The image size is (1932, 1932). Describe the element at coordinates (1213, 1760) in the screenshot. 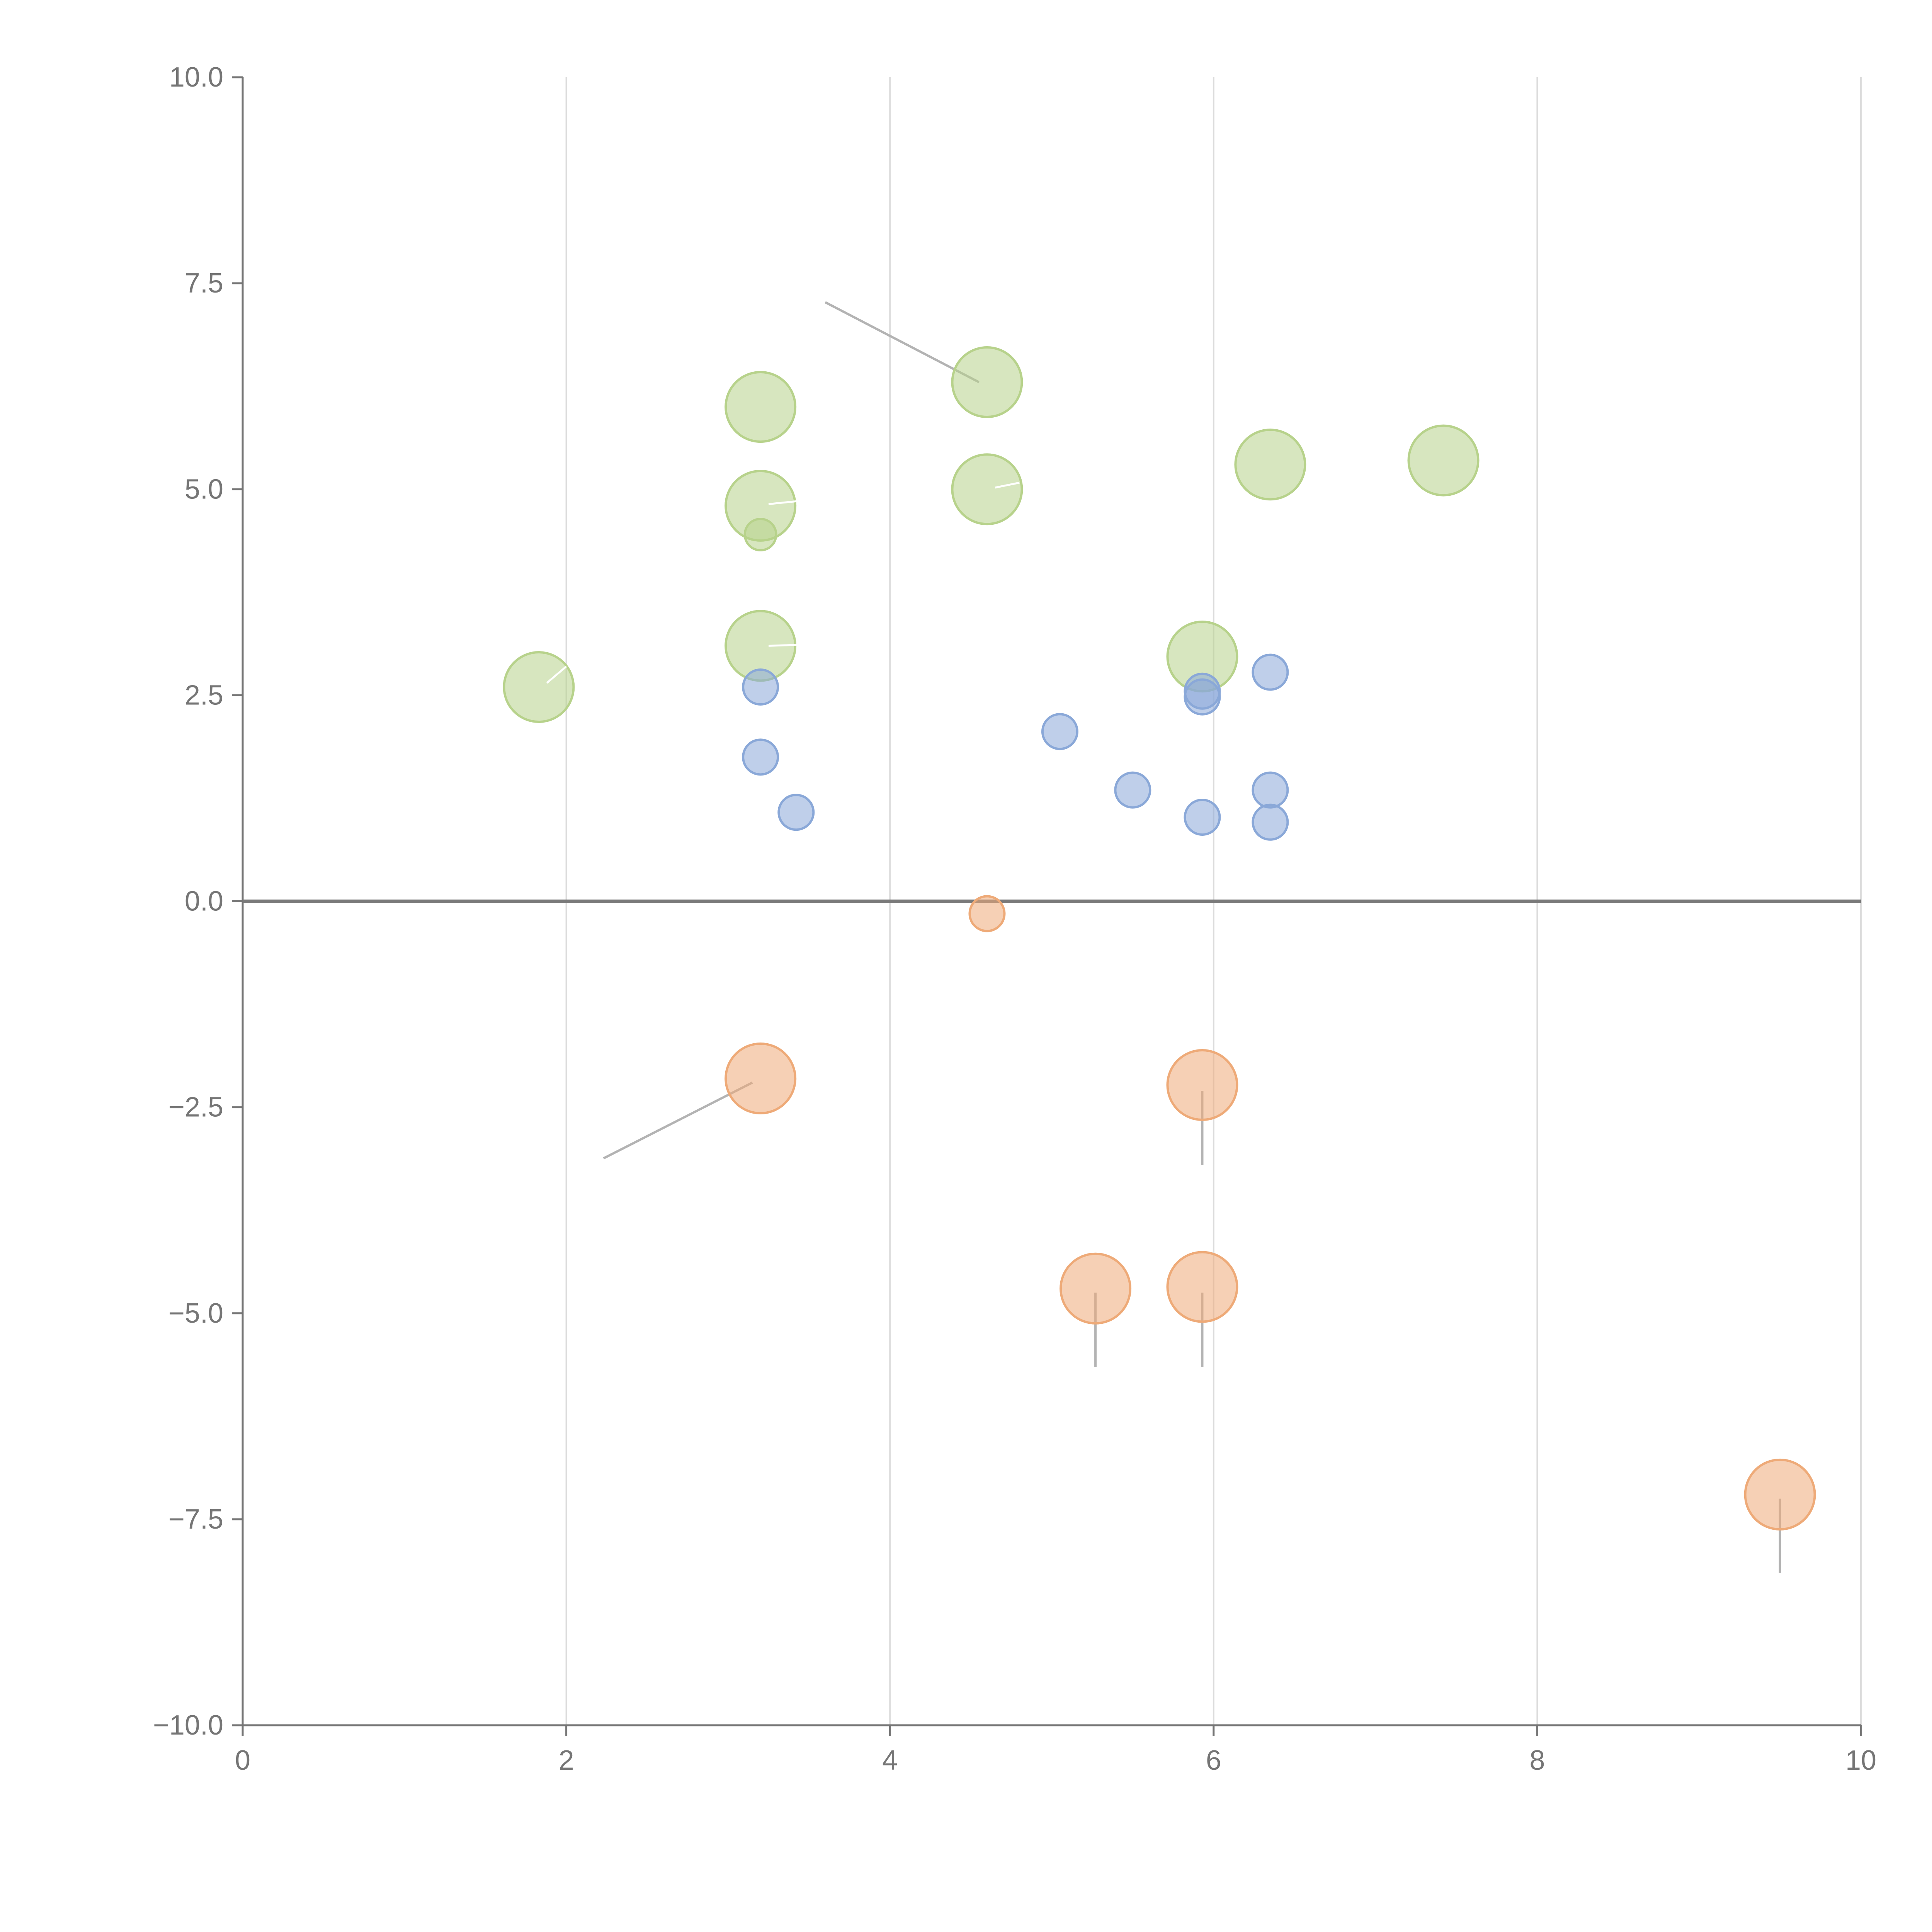

I see `x-tick-label: 6` at that location.